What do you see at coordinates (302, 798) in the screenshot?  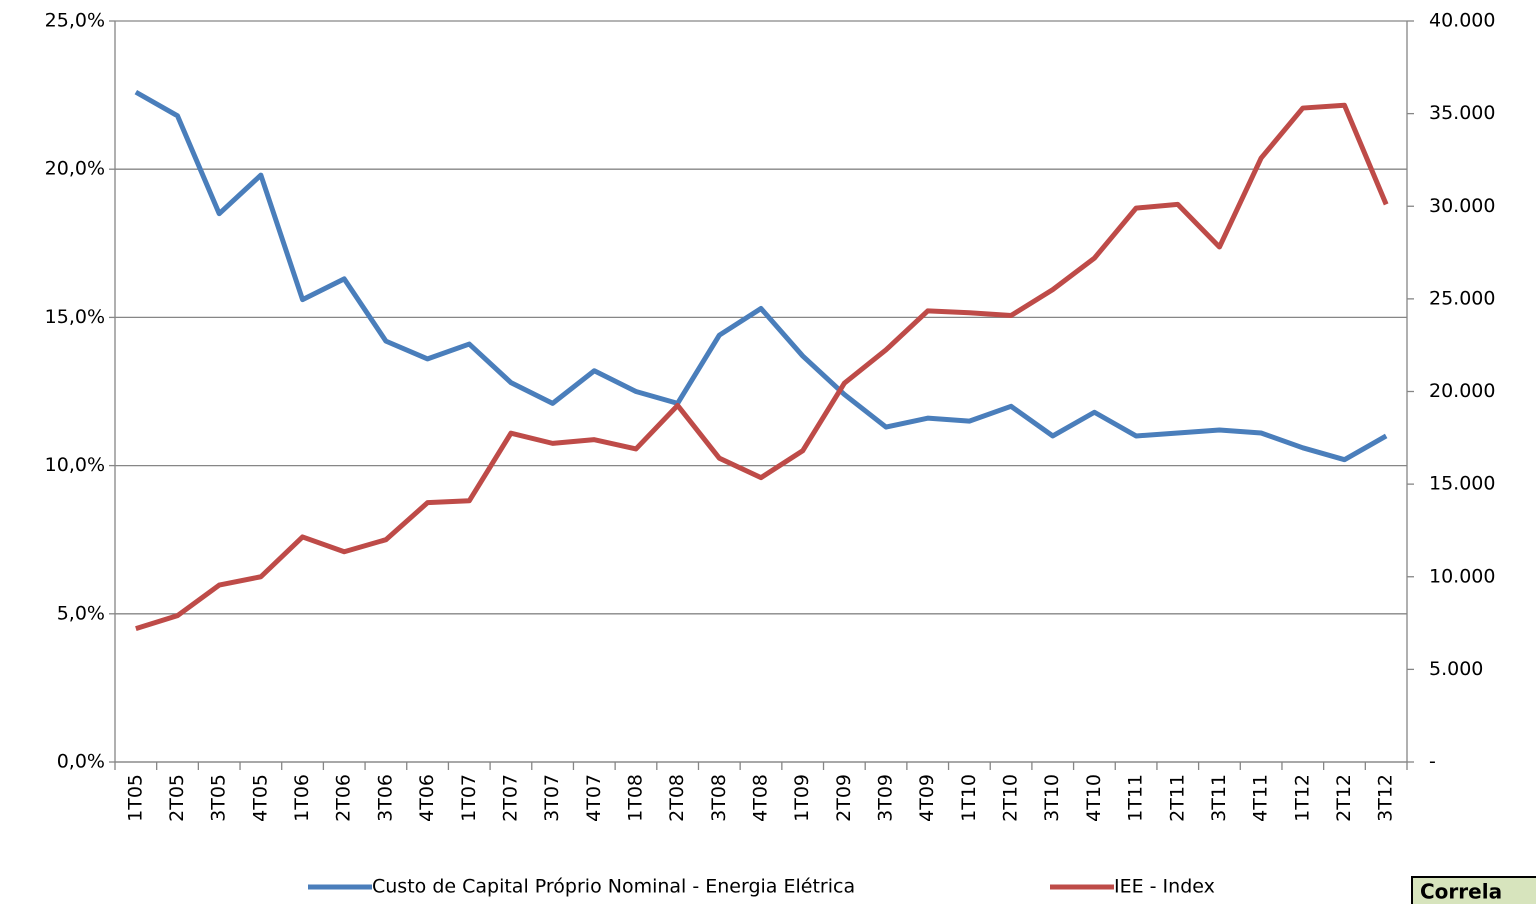 I see `x-tick-label: 1T06` at bounding box center [302, 798].